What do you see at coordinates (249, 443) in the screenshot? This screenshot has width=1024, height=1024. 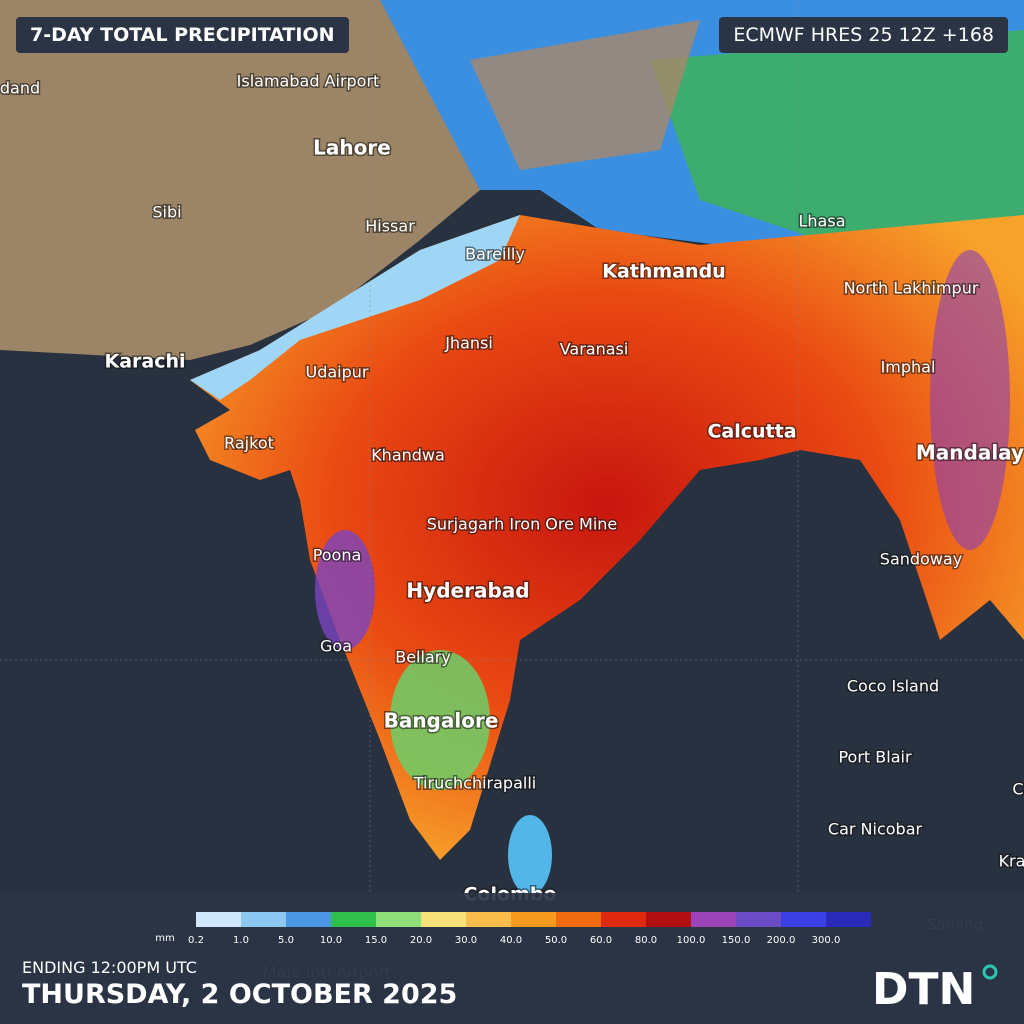 I see `city-label: Rajkot` at bounding box center [249, 443].